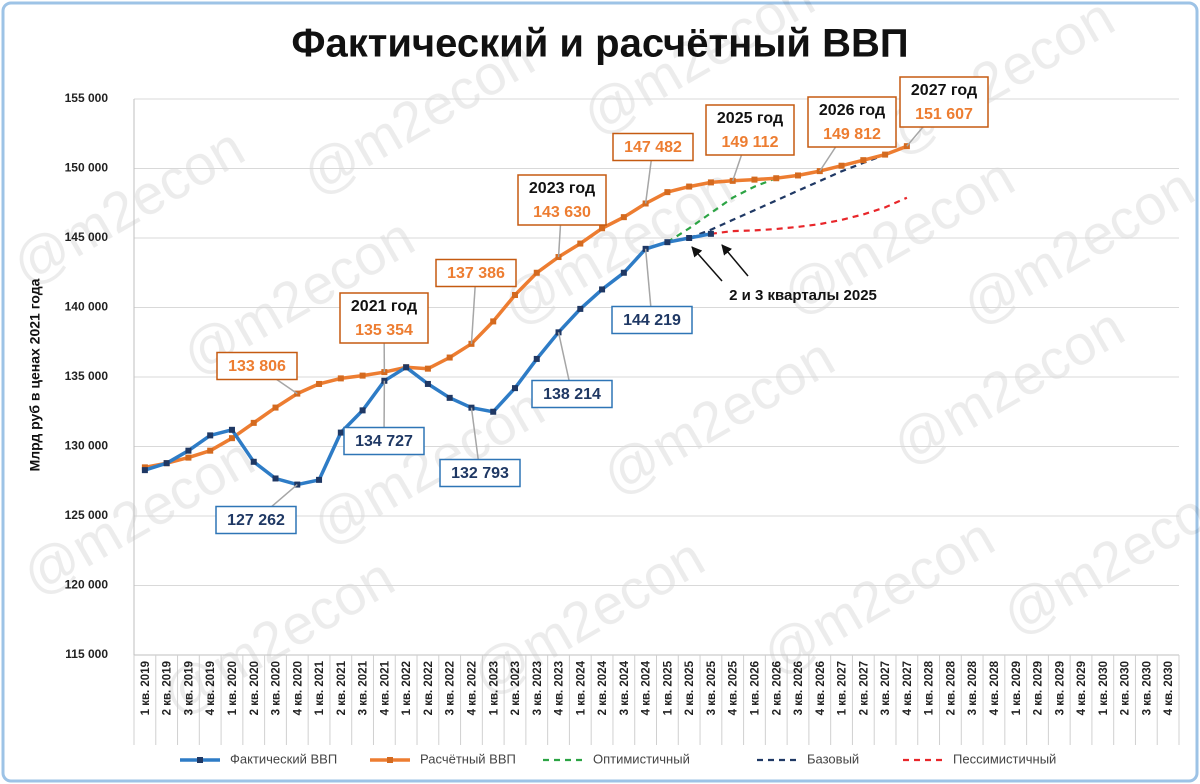 This screenshot has width=1200, height=784. What do you see at coordinates (734, 687) in the screenshot?
I see `x-tick-label: 4 кв. 2025` at bounding box center [734, 687].